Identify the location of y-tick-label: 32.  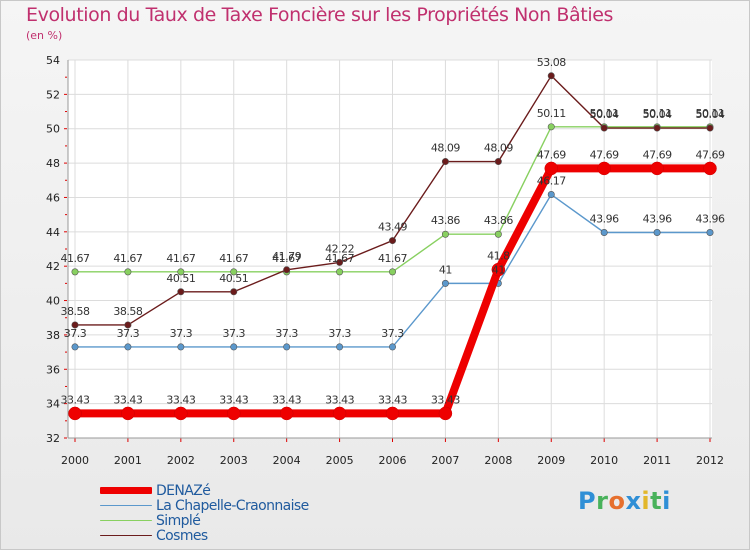
(53, 438).